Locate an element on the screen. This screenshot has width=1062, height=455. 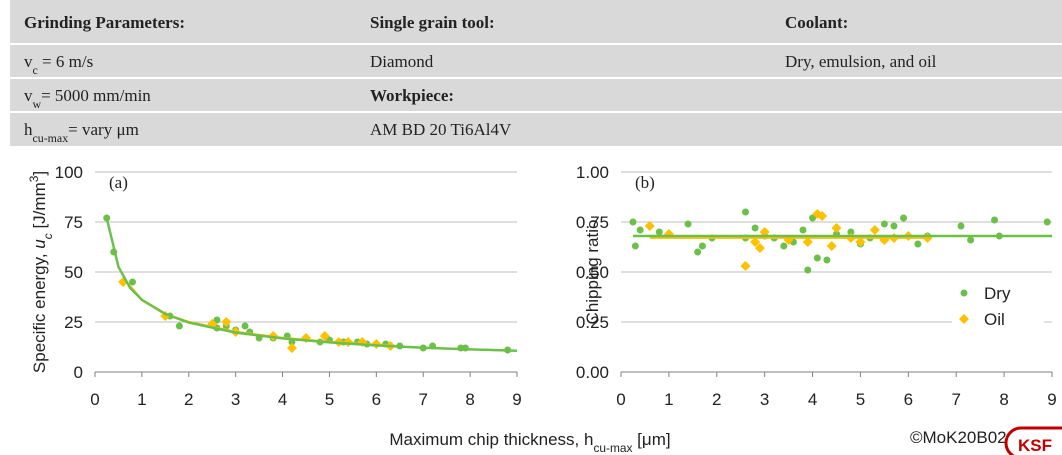
text-part: Workpiece: is located at coordinates (412, 95).